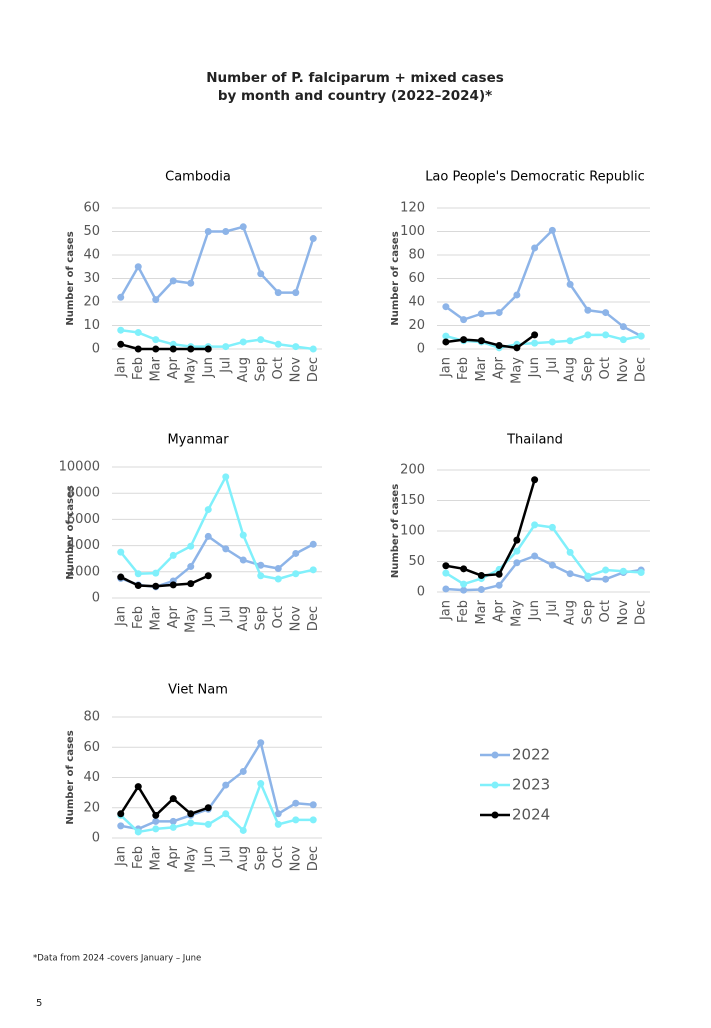 Image resolution: width=711 pixels, height=1028 pixels. What do you see at coordinates (91, 807) in the screenshot?
I see `y-tick-label: 20` at bounding box center [91, 807].